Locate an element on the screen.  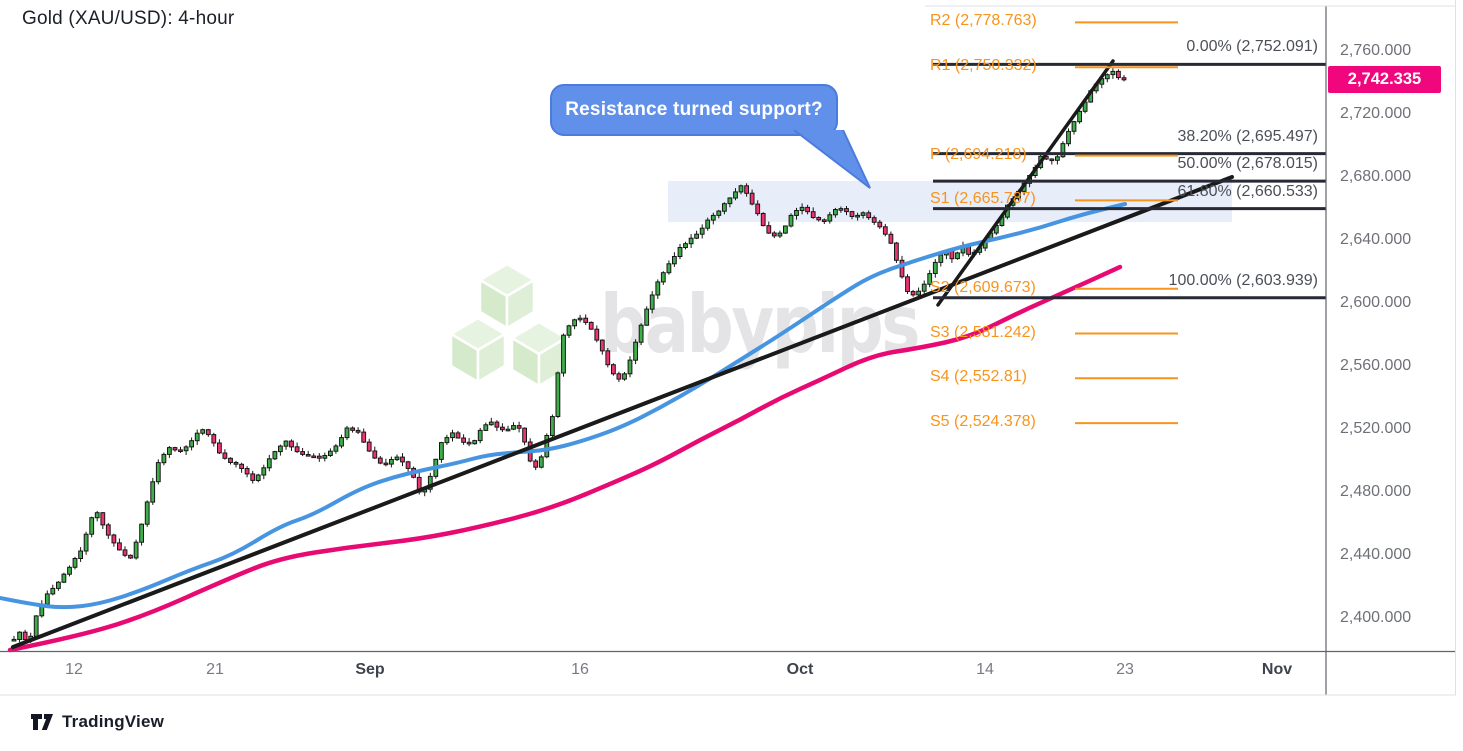
last-price-tag: 2,742.335 is located at coordinates (1384, 80).